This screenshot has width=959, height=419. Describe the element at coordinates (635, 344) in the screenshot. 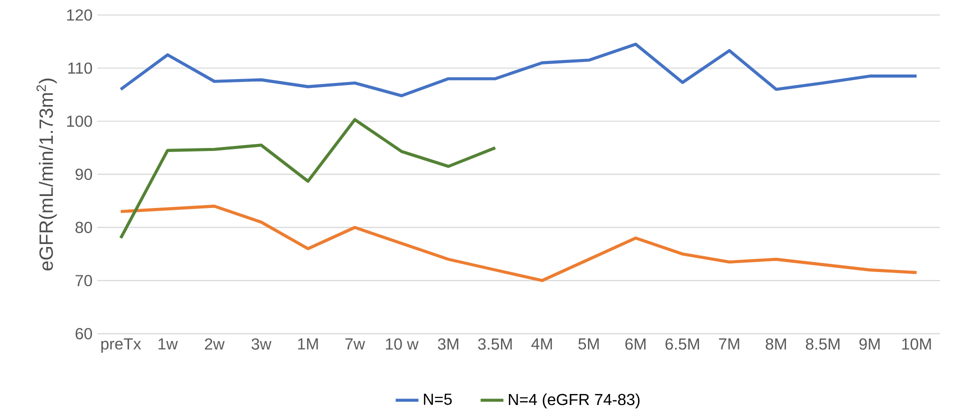

I see `x-tick-label: 6M` at that location.